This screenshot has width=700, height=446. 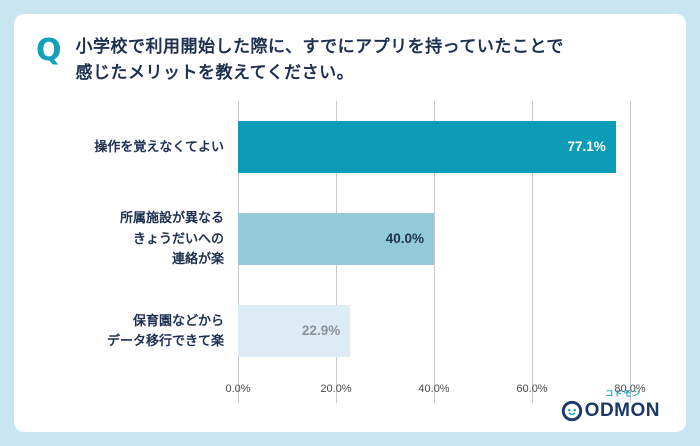 I want to click on codmon-wordmark: ODMON, so click(x=622, y=410).